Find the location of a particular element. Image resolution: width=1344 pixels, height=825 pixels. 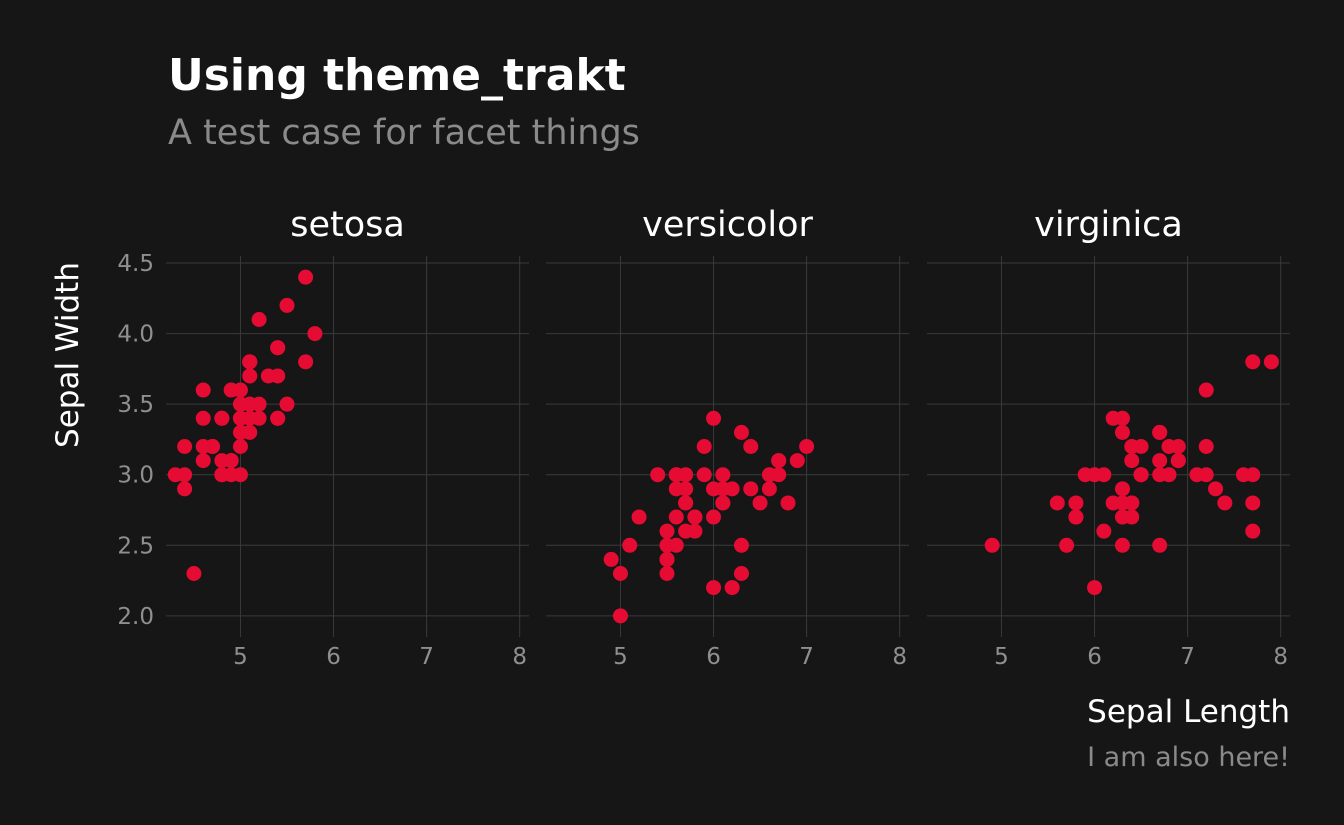

chart-subtitle: A test case for facet things is located at coordinates (404, 133).